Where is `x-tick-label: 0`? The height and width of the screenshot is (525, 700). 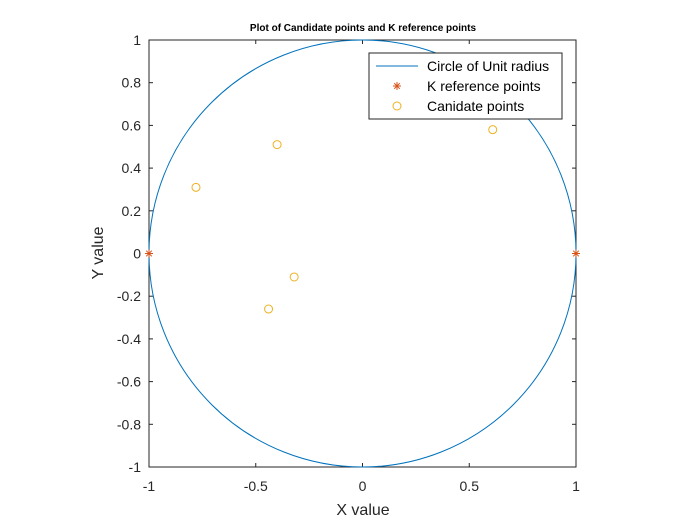
x-tick-label: 0 is located at coordinates (363, 486).